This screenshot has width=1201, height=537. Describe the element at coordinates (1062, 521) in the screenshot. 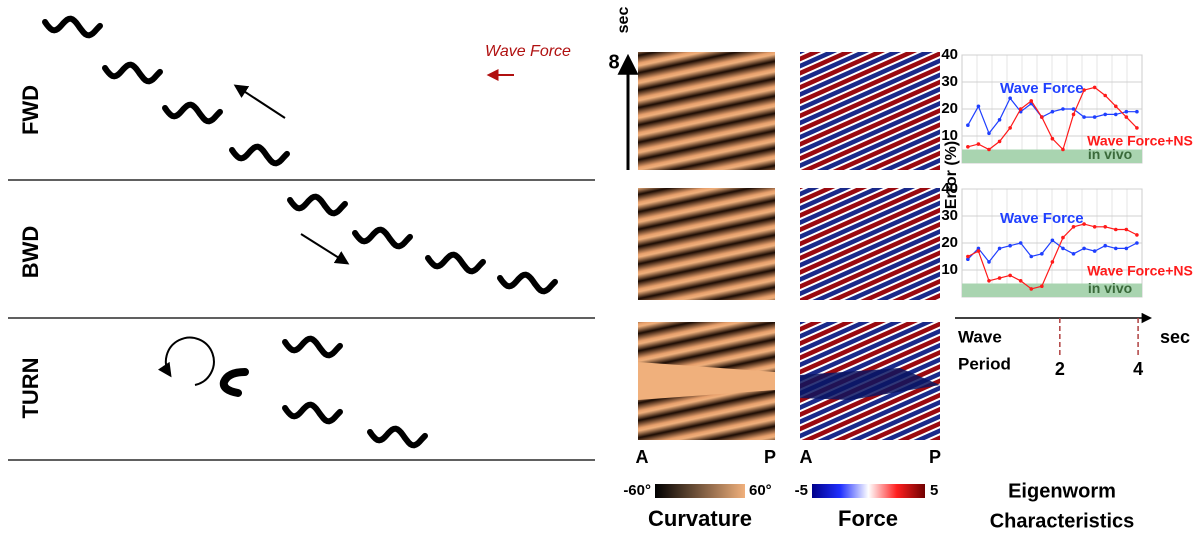

I see `eigenworm-title: Characteristics` at that location.